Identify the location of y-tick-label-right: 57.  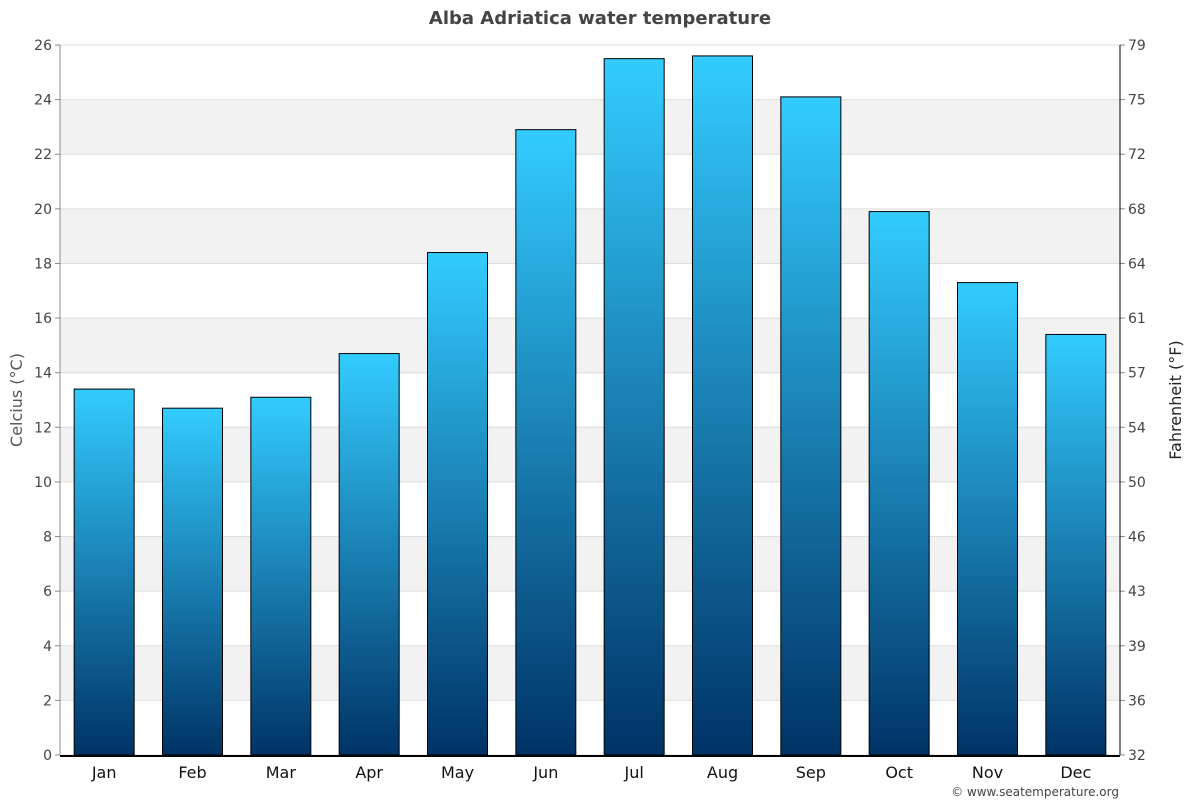
(1137, 374).